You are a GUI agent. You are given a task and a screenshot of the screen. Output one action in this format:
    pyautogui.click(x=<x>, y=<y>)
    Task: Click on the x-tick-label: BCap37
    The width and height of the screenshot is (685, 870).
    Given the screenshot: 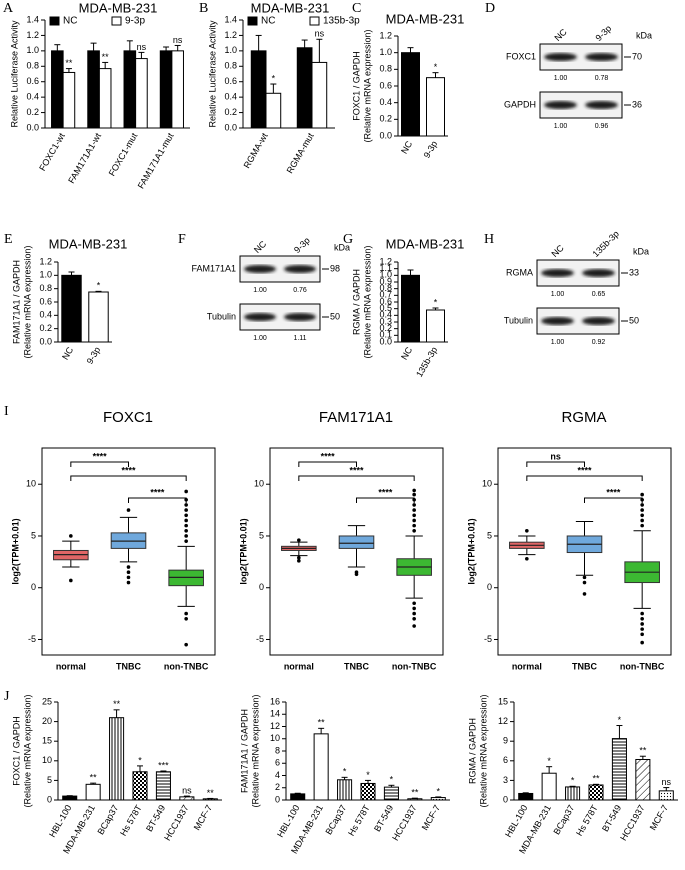 What is the action you would take?
    pyautogui.click(x=563, y=819)
    